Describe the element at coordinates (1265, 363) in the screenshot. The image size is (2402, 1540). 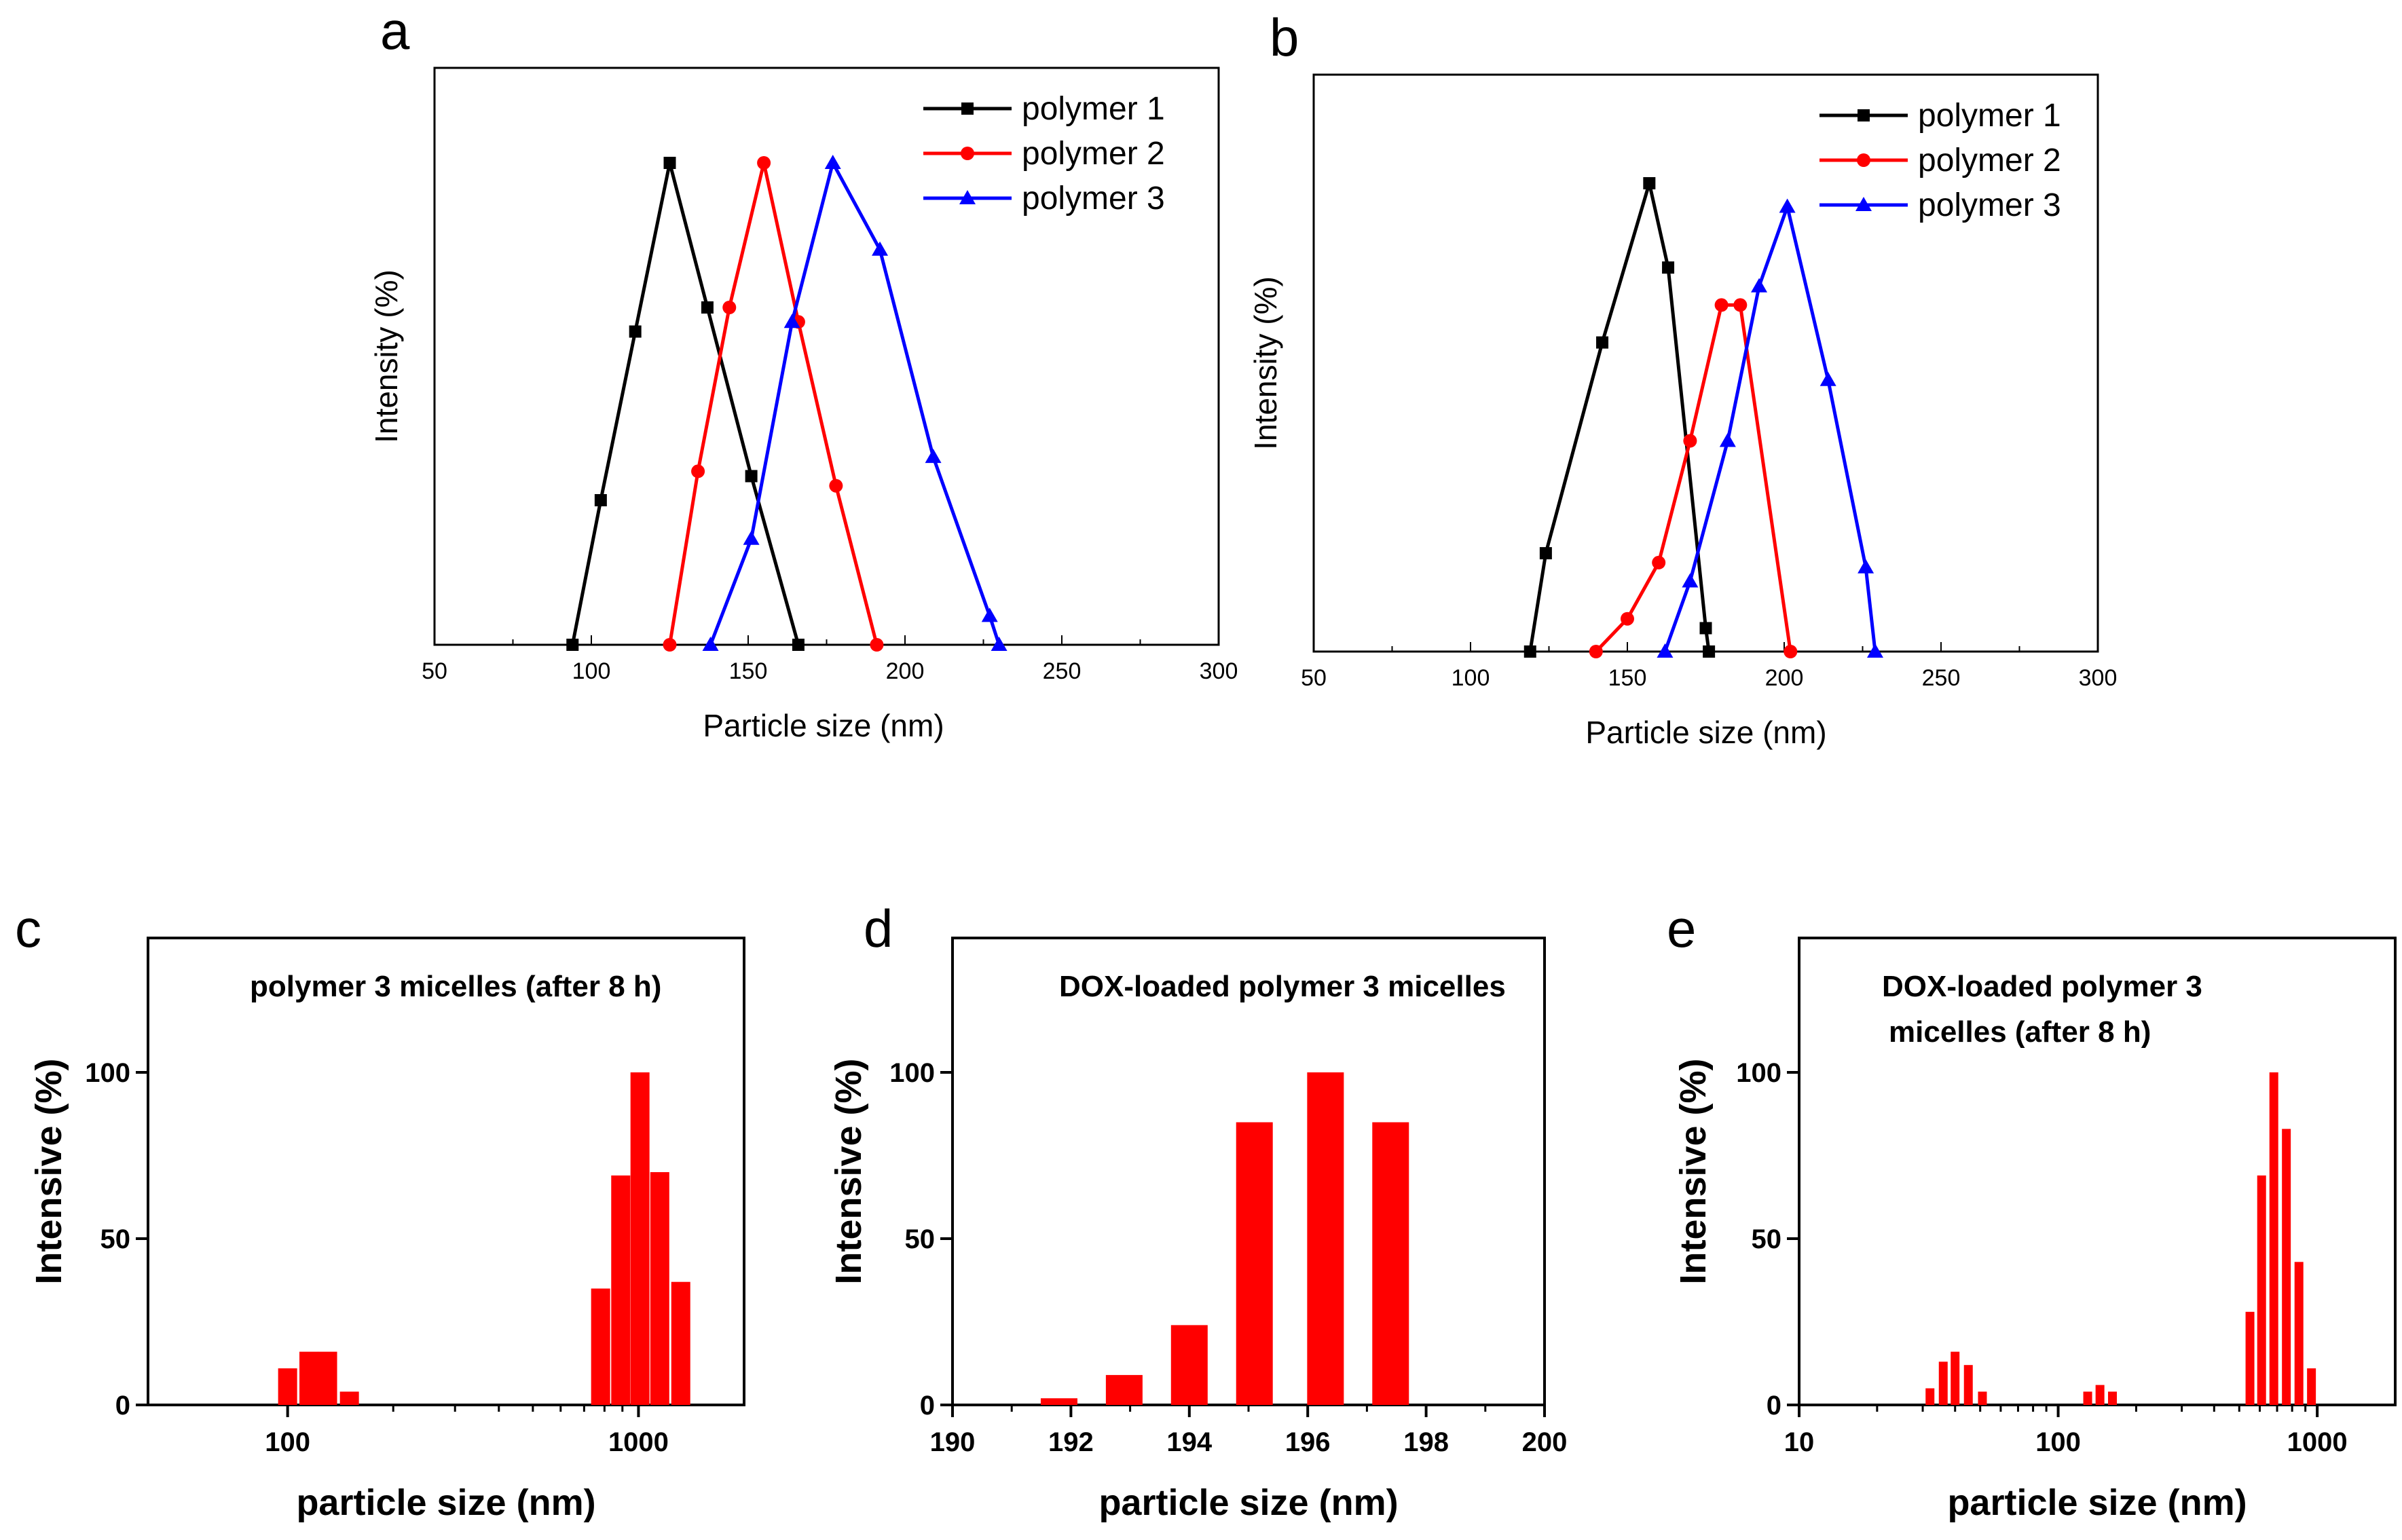
I see `plot-b-ylabel: Intensity (%)` at that location.